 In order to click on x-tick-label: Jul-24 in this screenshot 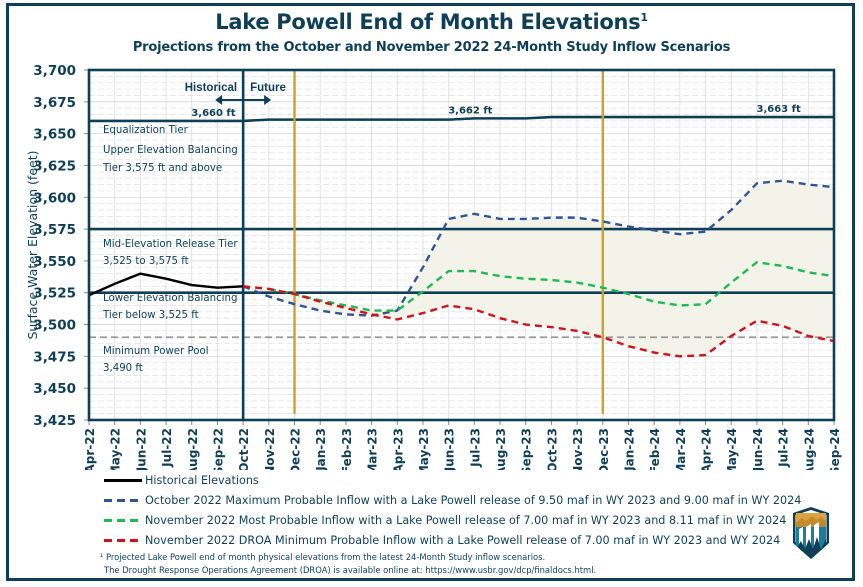, I will do `click(784, 448)`.